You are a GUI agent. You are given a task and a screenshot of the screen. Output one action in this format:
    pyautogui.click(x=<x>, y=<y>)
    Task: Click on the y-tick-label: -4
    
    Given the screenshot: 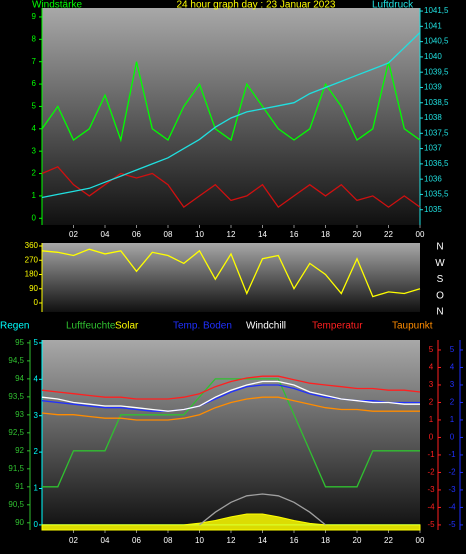 What is the action you would take?
    pyautogui.click(x=452, y=507)
    